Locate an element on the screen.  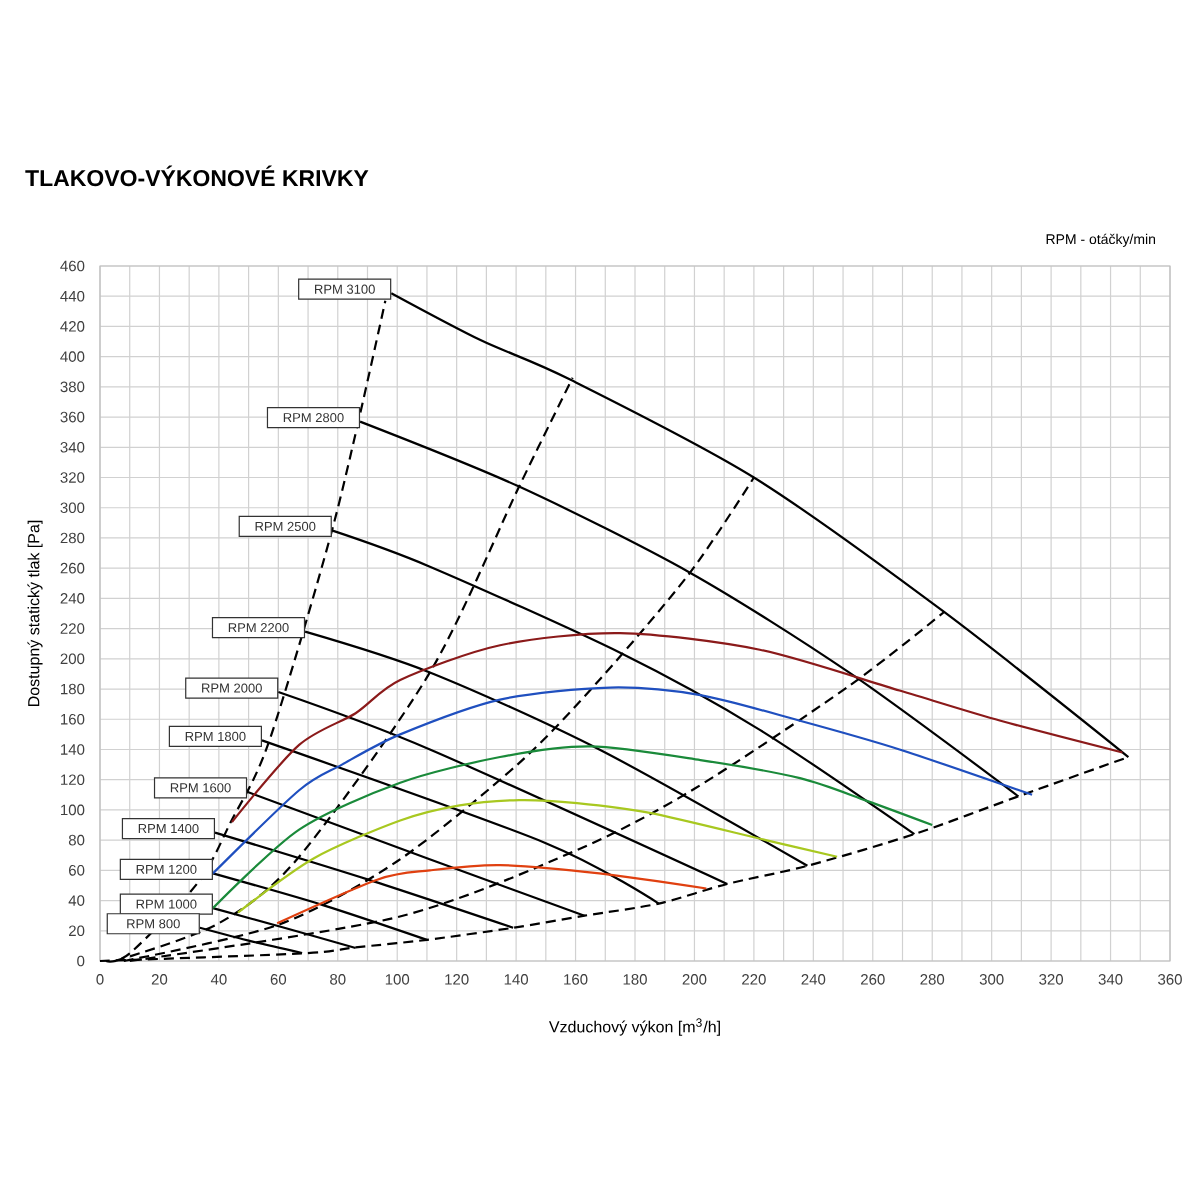
series-label: RPM 800 is located at coordinates (153, 924).